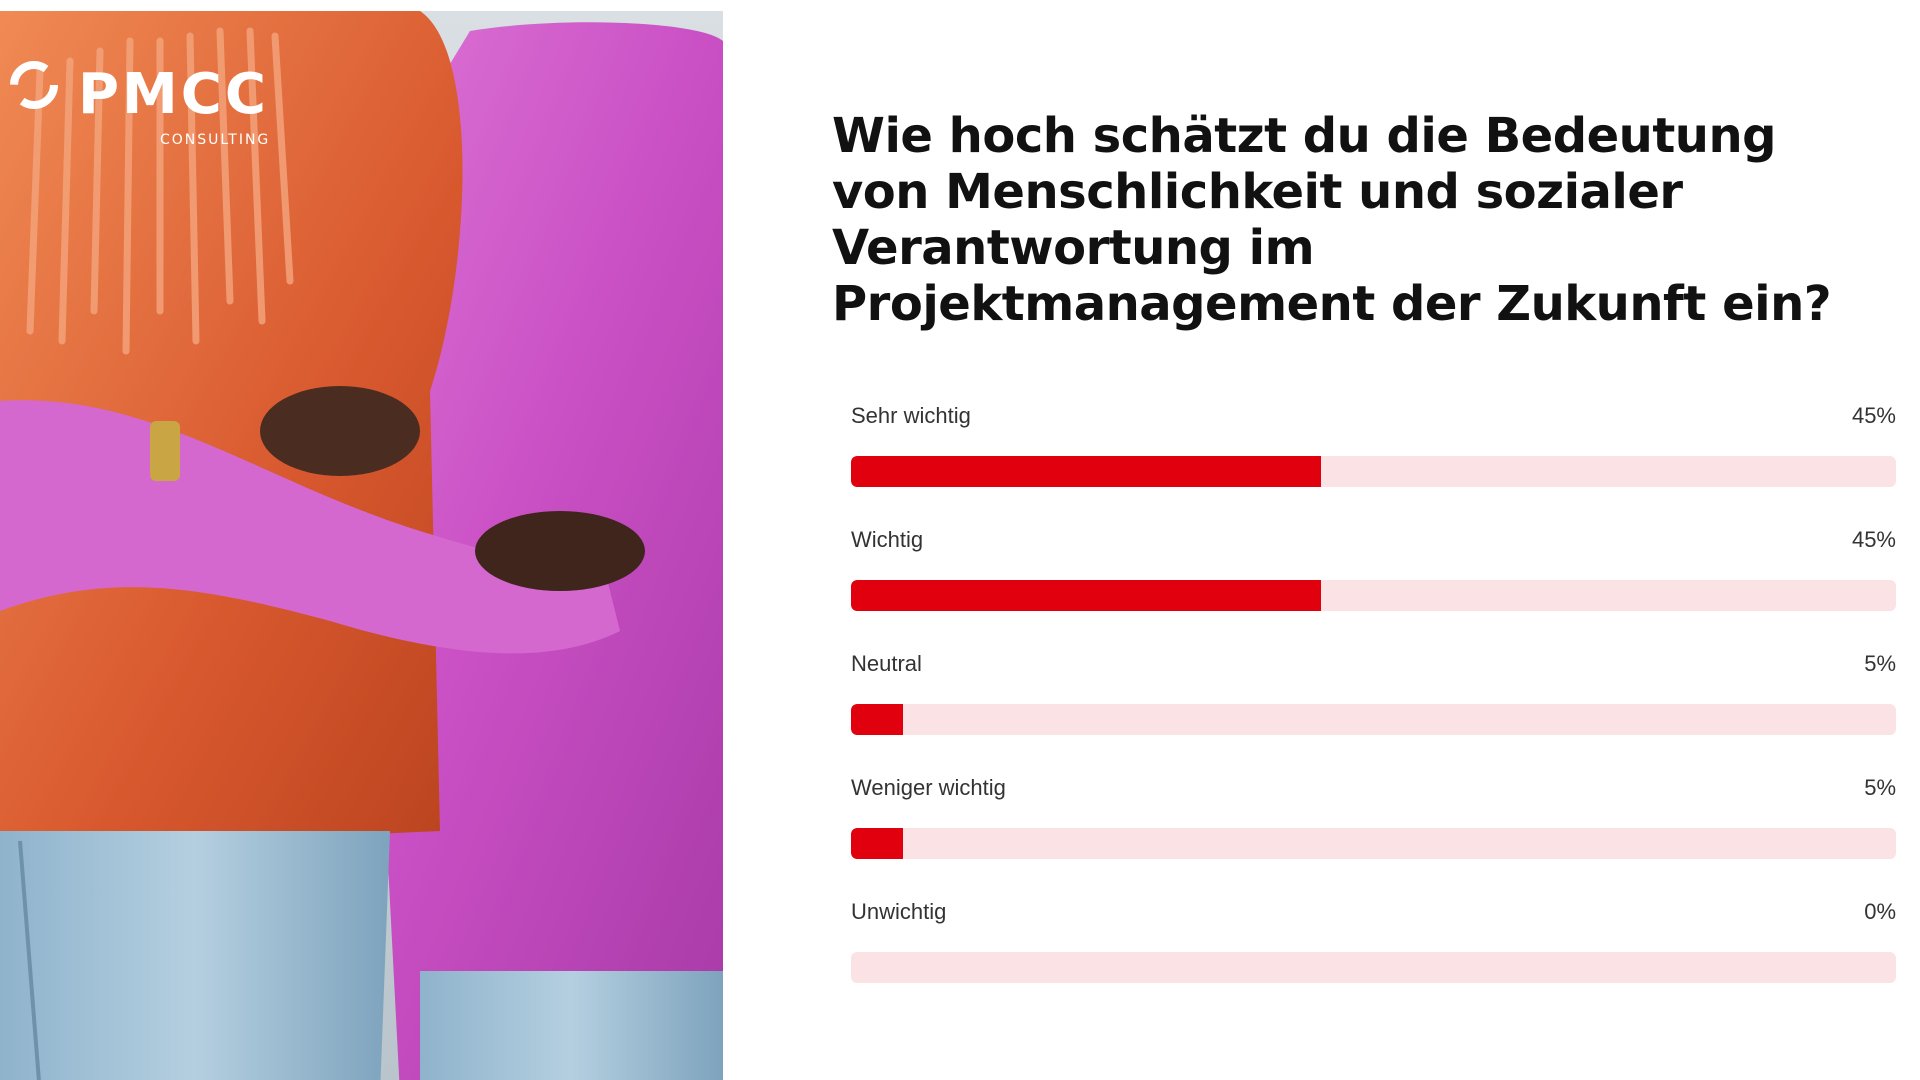 Image resolution: width=1920 pixels, height=1080 pixels. I want to click on poll-option-sehr-wichtig: Sehr wichtig 45%, so click(1373, 465).